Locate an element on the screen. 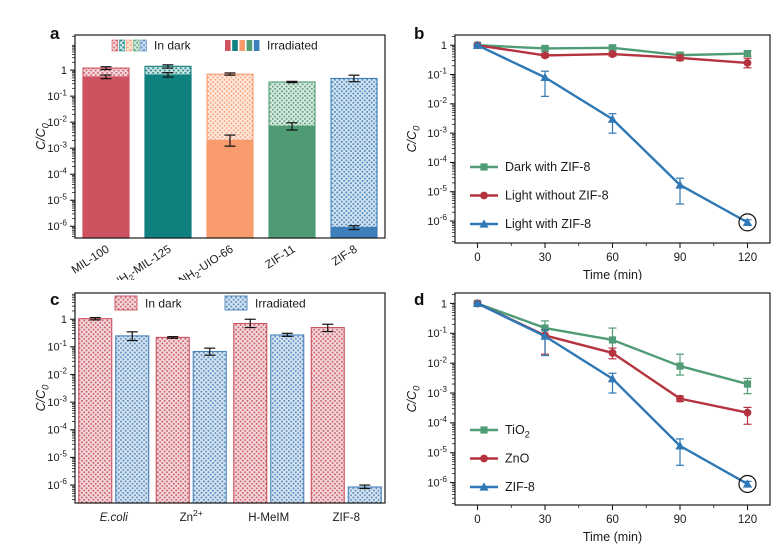  svg-text: TiO2 is located at coordinates (517, 431).